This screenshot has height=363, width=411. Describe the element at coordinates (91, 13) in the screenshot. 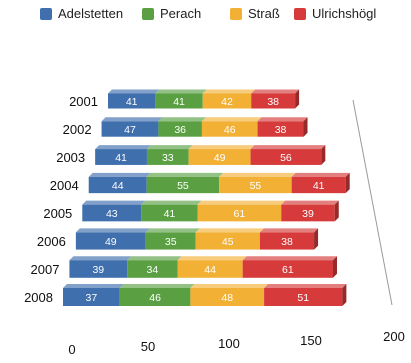

I see `legend-label: Adelstetten` at that location.